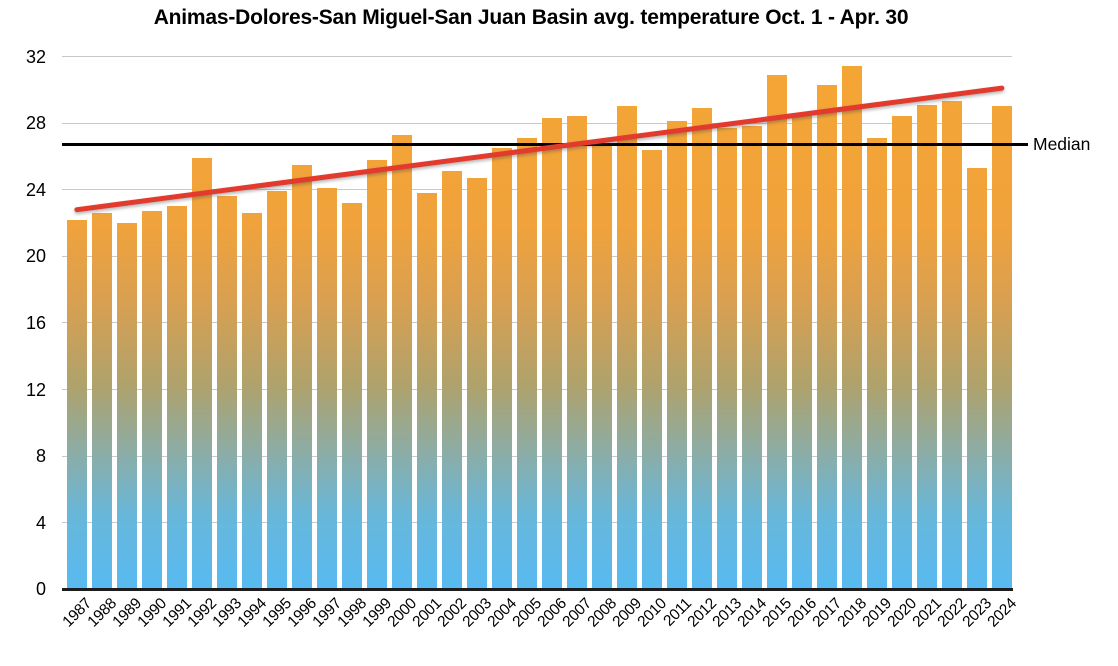 Image resolution: width=1118 pixels, height=666 pixels. Describe the element at coordinates (451, 380) in the screenshot. I see `bar-2002` at that location.